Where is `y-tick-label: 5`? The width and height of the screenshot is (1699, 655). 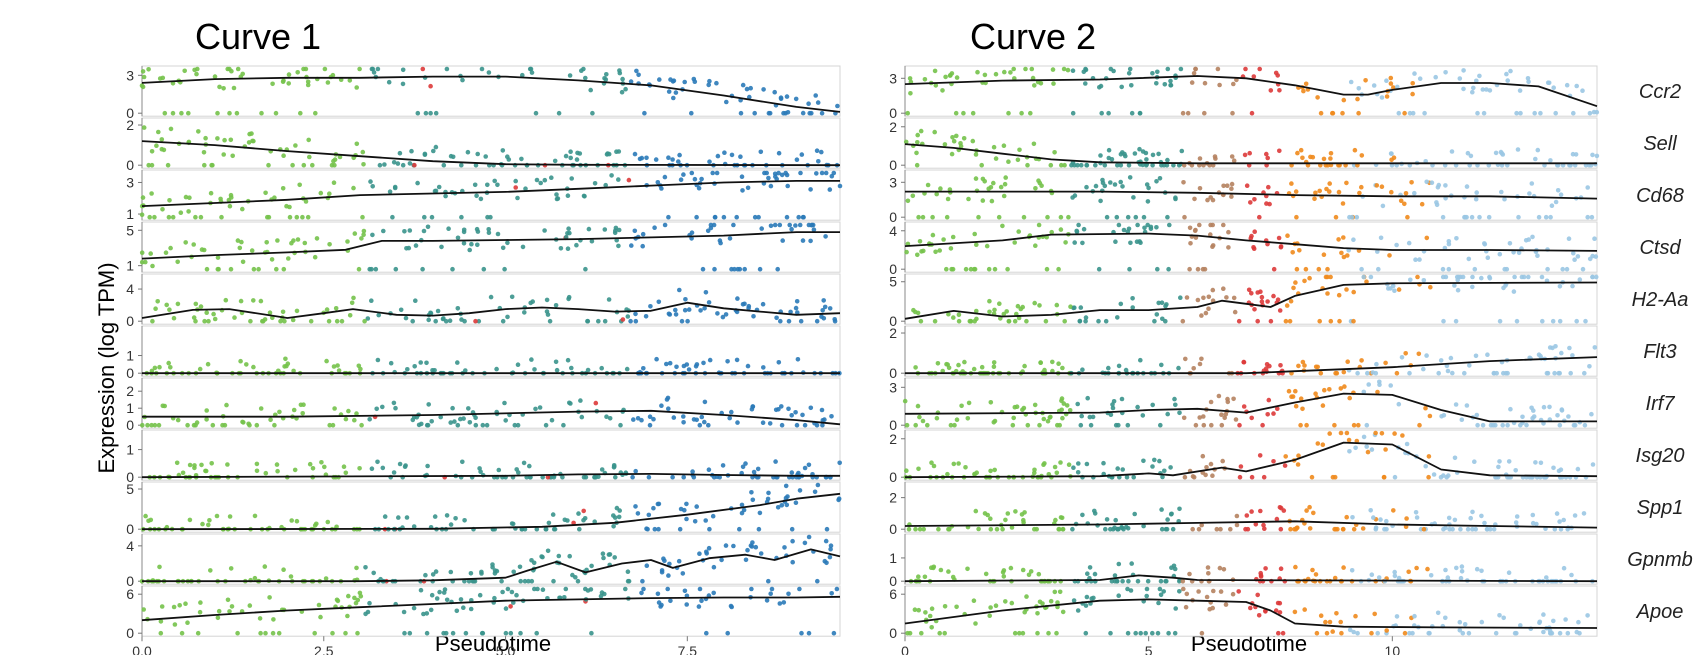 y-tick-label: 5 is located at coordinates (130, 489).